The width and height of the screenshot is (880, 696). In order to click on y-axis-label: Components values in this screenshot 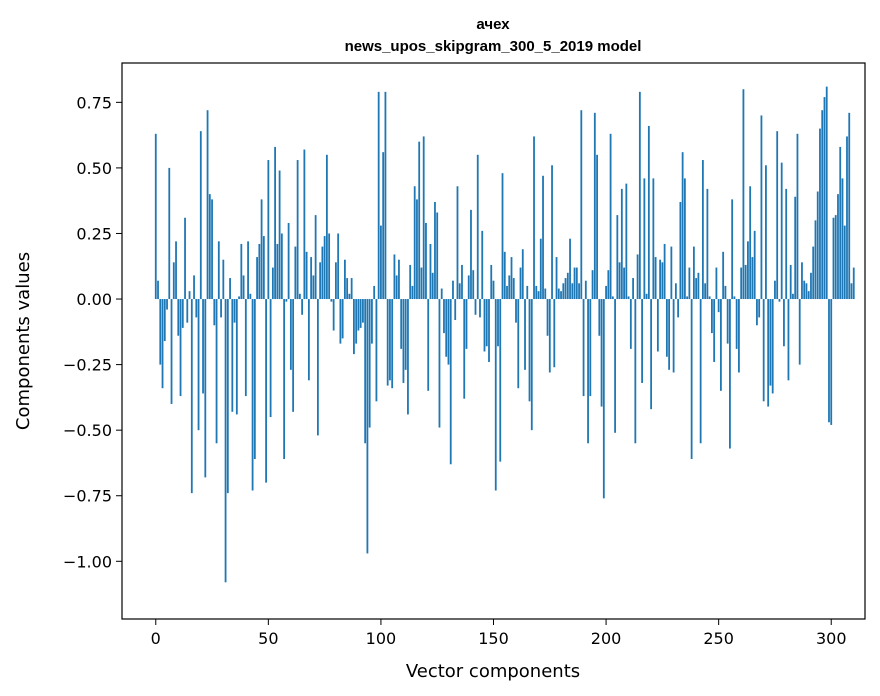, I will do `click(23, 341)`.